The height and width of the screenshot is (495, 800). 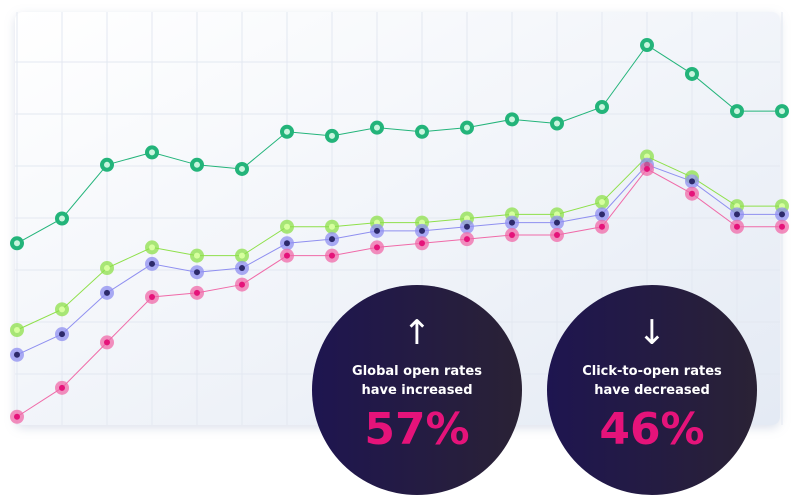 What do you see at coordinates (417, 333) in the screenshot?
I see `callout-arrow: ↑` at bounding box center [417, 333].